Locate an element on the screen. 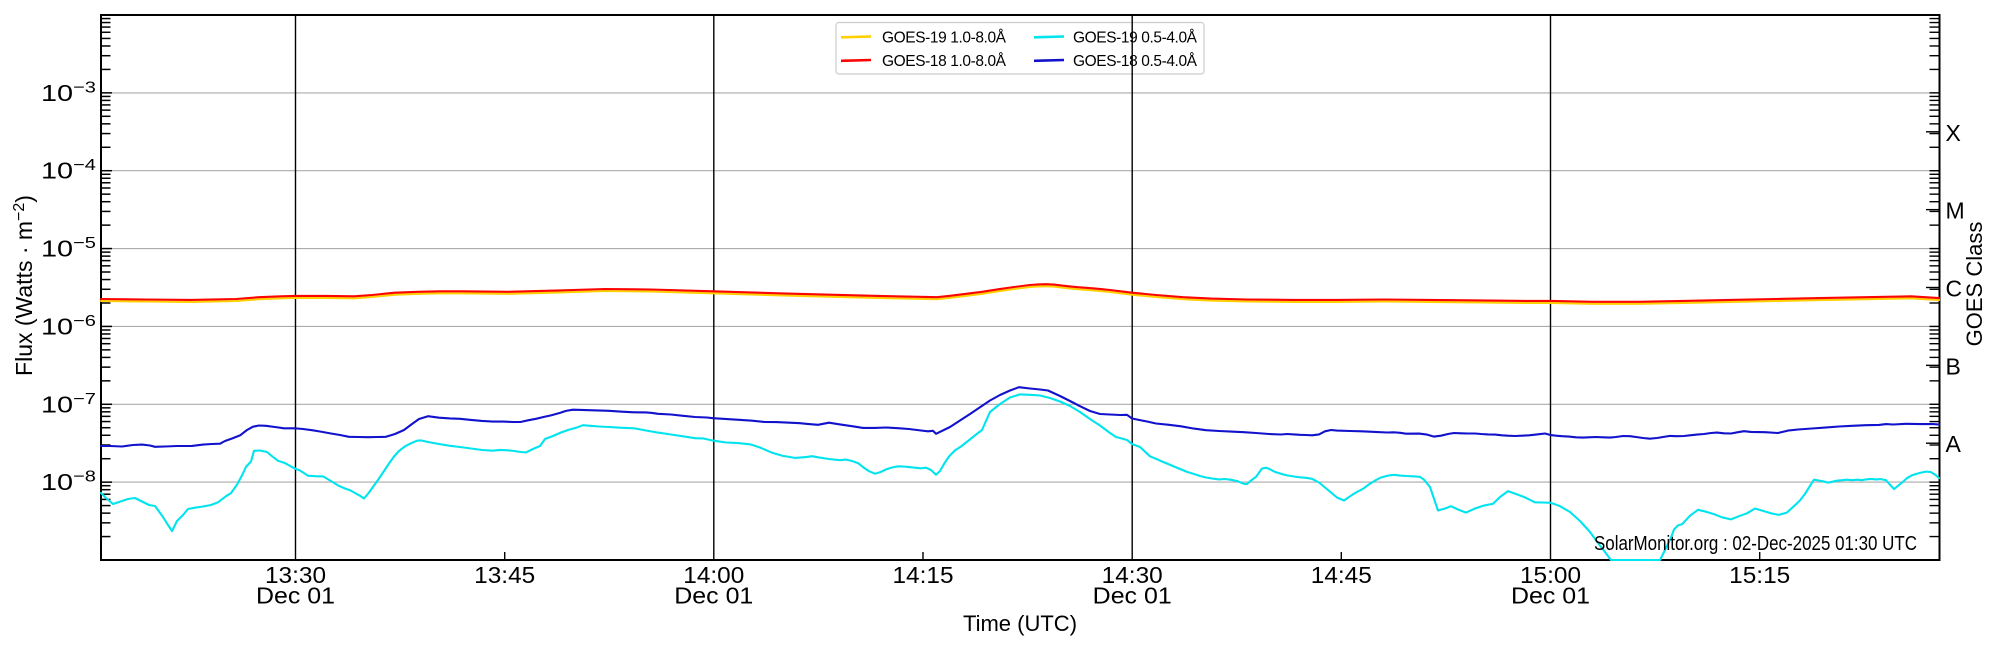 The image size is (2000, 655). svg-text: 15:00 is located at coordinates (1550, 575).